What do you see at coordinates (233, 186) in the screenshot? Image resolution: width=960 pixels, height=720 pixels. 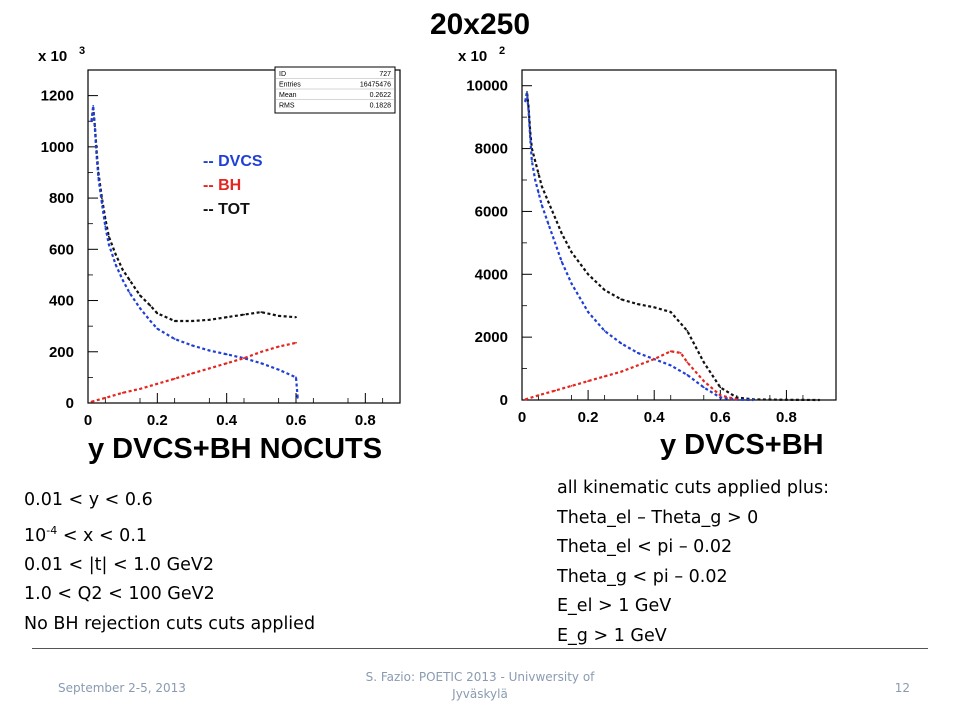 I see `legend: -- DVCS -- BH -- TOT` at bounding box center [233, 186].